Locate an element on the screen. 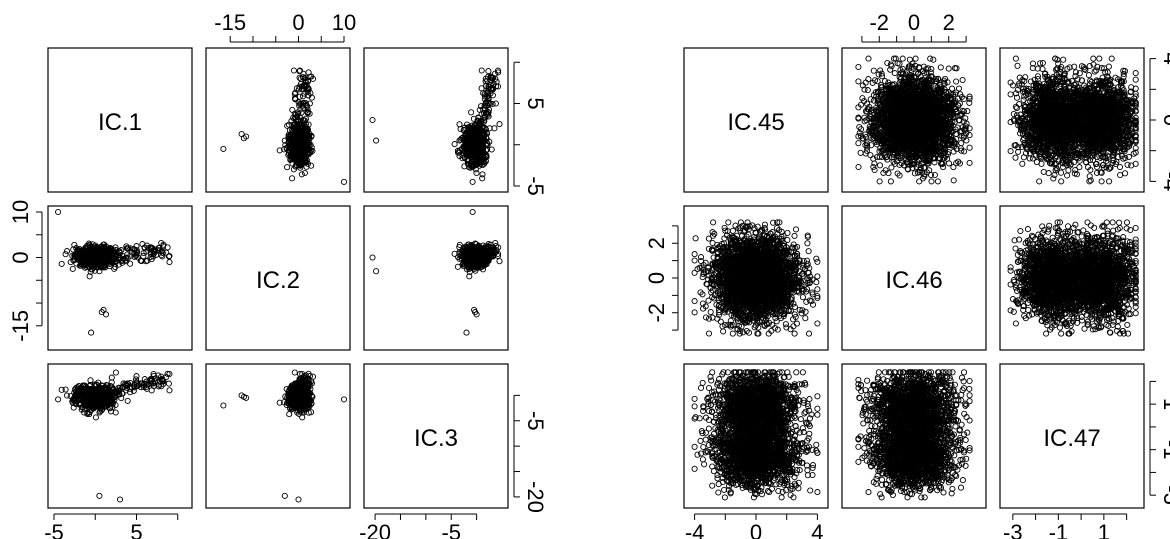  panel-IC.3-vs-IC.3: IC.3 is located at coordinates (436, 436).